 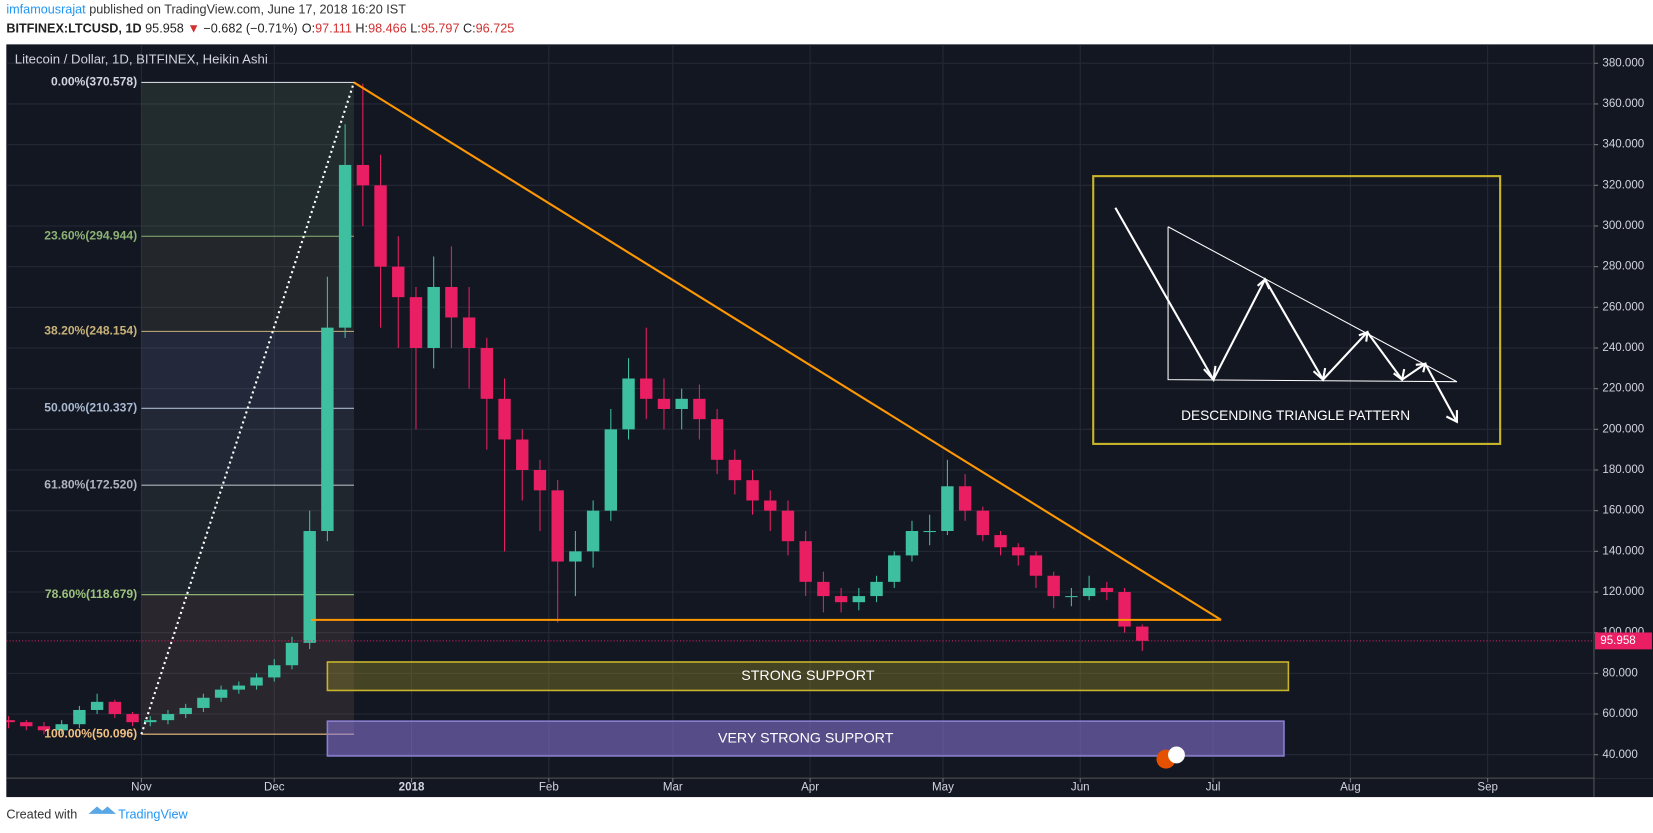 I want to click on trend-line, so click(x=247, y=408).